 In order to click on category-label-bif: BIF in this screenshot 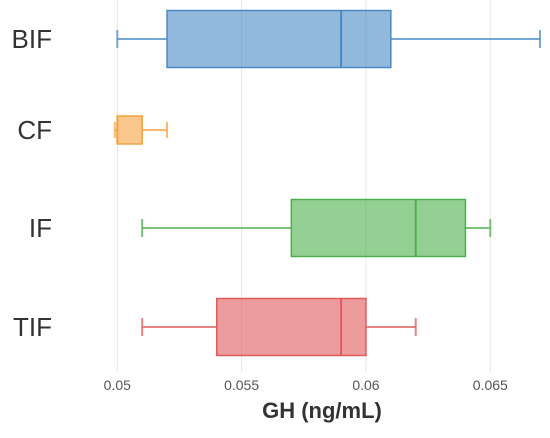, I will do `click(32, 39)`.